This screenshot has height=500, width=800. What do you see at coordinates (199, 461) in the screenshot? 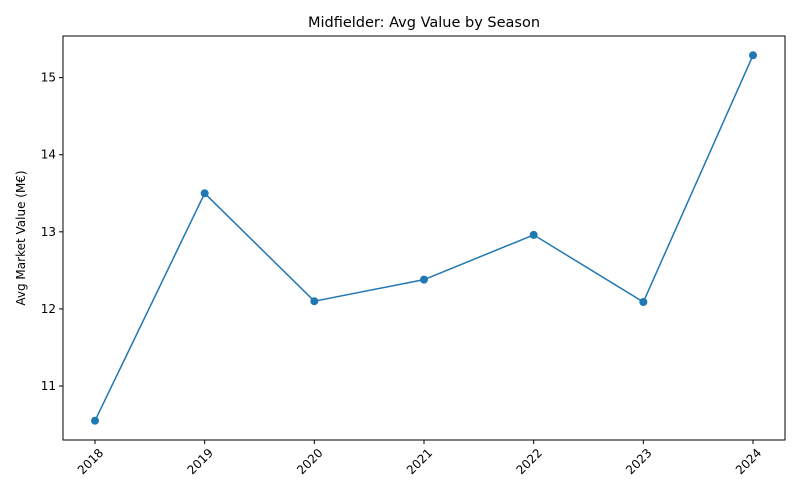
I see `x-tick-label: 2019` at bounding box center [199, 461].